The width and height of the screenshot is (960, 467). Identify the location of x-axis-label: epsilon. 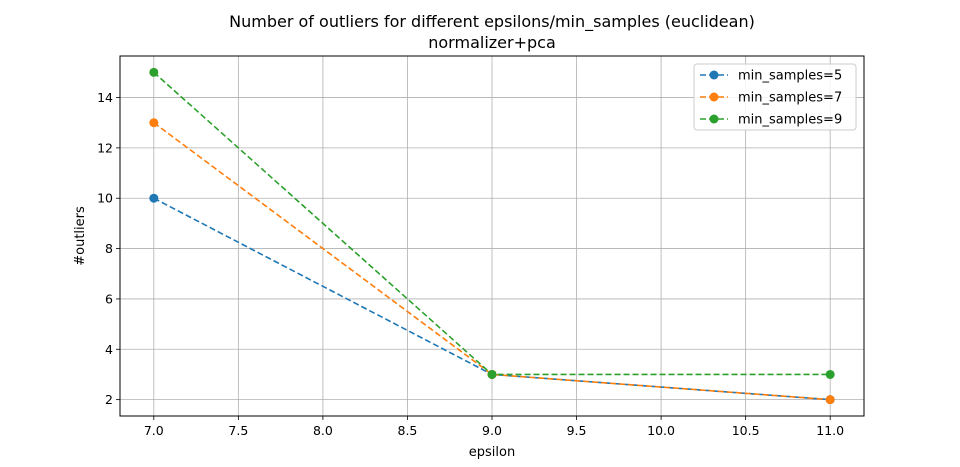
(492, 452).